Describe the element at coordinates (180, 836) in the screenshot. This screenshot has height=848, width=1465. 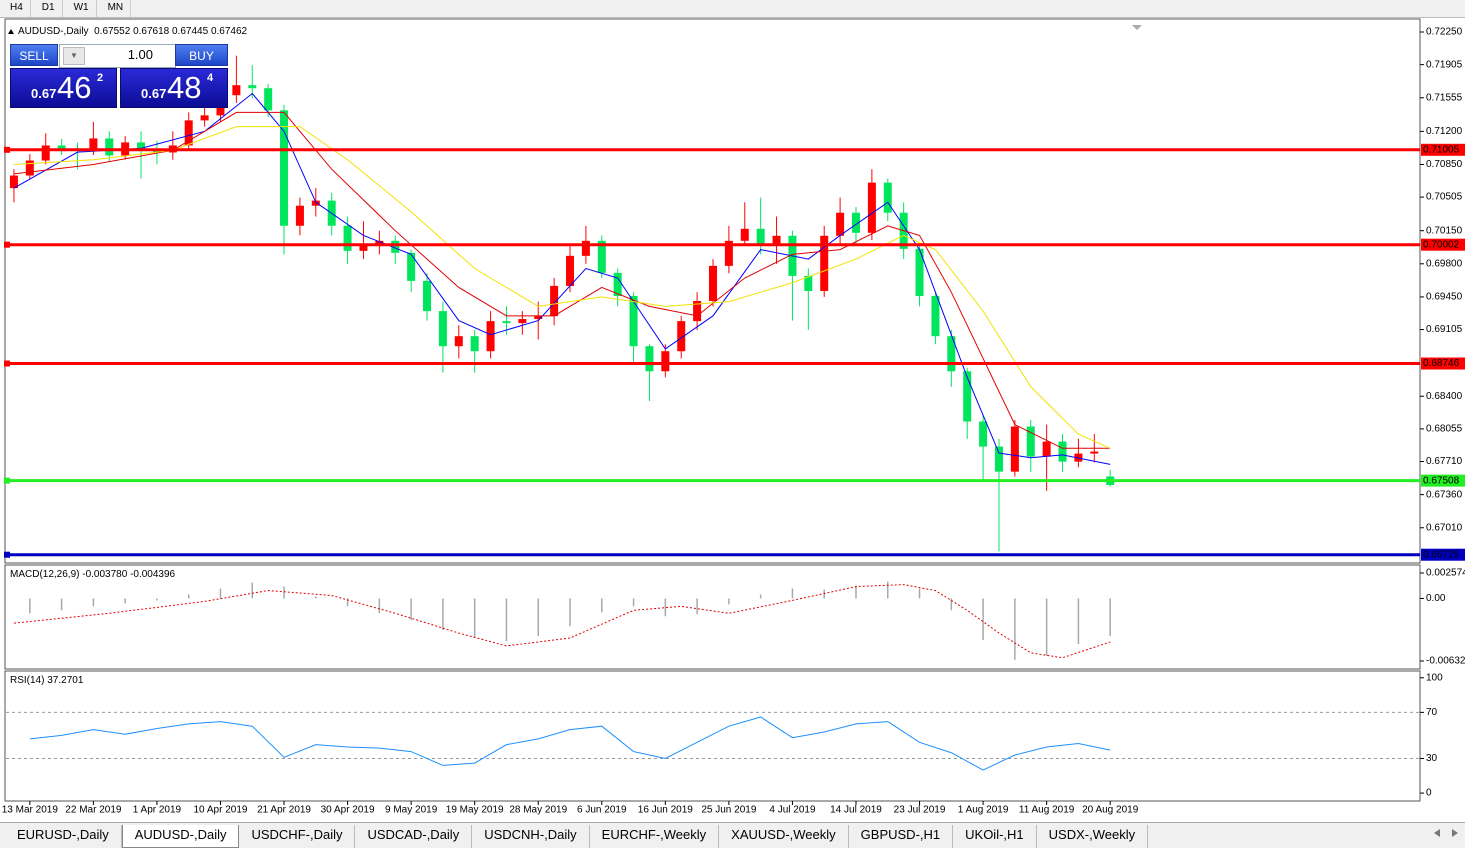
I see `tab: AUDUSD-,Daily` at that location.